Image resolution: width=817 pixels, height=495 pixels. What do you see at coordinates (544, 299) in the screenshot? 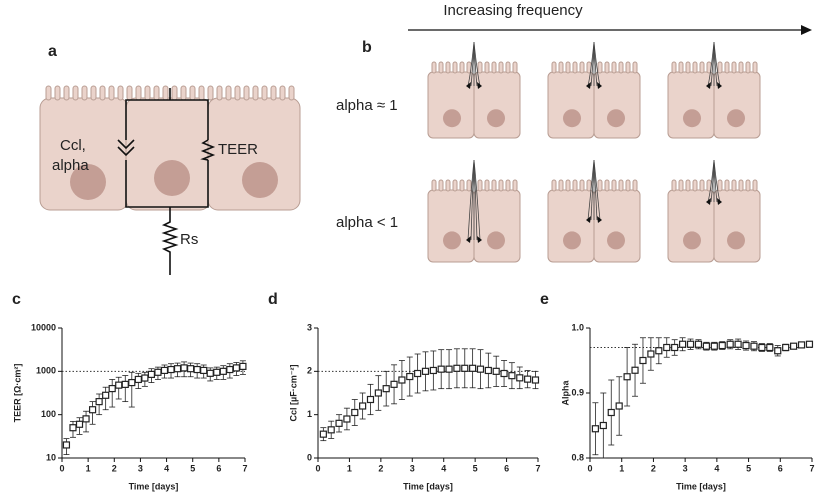
I see `panel-letter: e` at bounding box center [544, 299].